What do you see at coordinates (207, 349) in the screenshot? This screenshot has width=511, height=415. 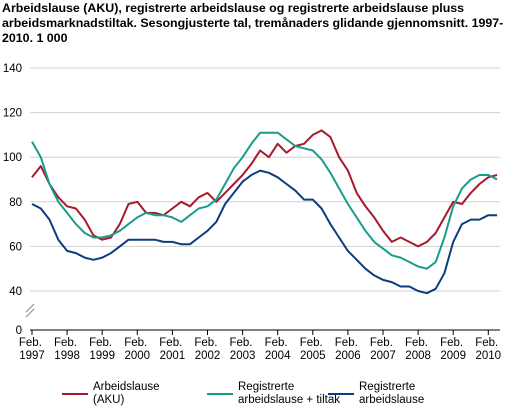 I see `x-tick-label: Feb. 2002` at bounding box center [207, 349].